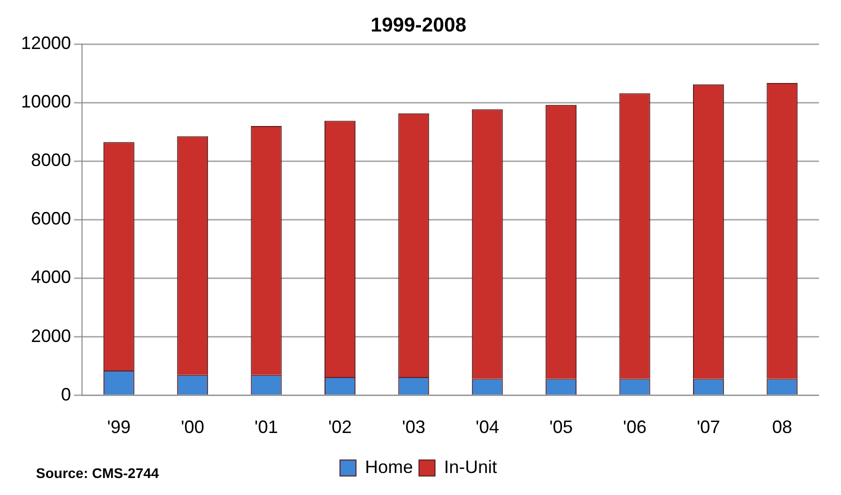  I want to click on y-tick-label: 12000, so click(46, 42).